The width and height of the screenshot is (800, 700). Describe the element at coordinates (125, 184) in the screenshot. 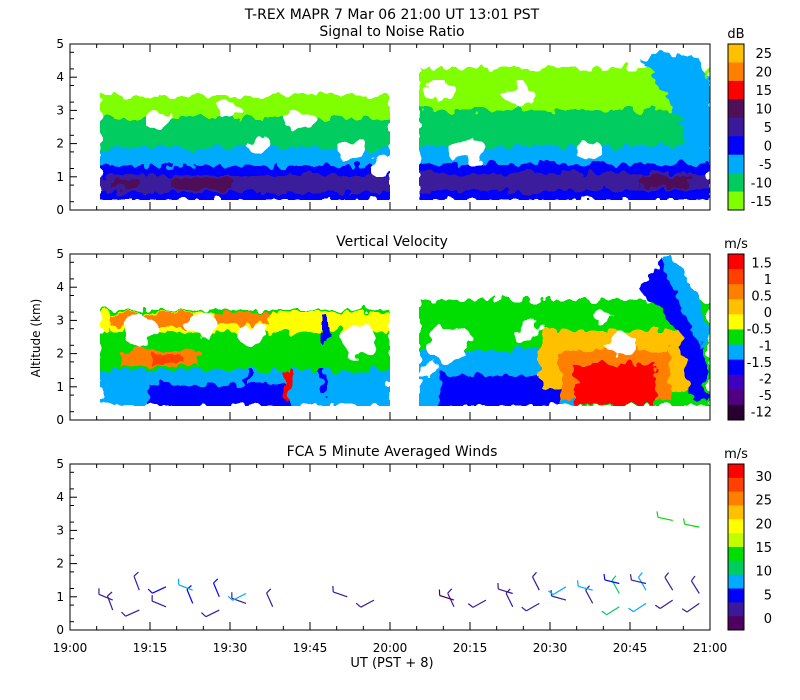

I see `snr-core-purple` at that location.